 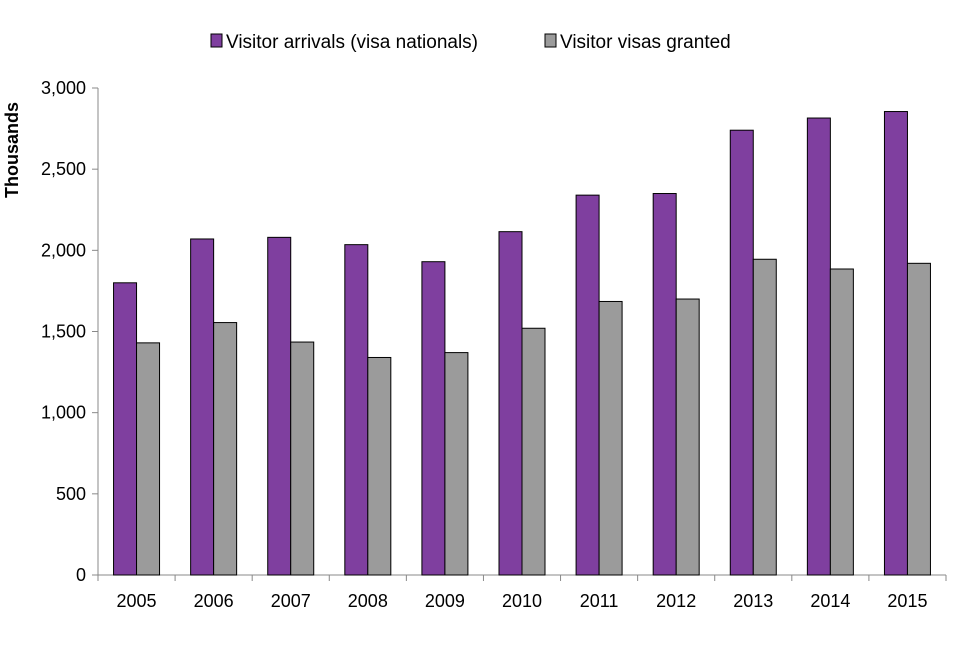 What do you see at coordinates (676, 601) in the screenshot?
I see `x-tick-label: 2012` at bounding box center [676, 601].